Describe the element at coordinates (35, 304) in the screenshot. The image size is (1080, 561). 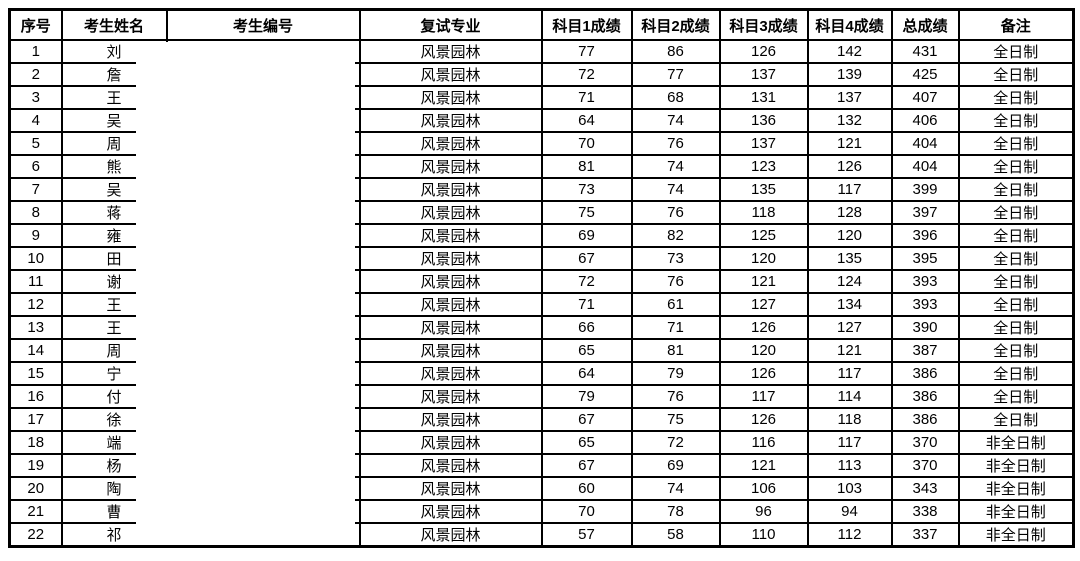
I see `cell-no: 12` at that location.